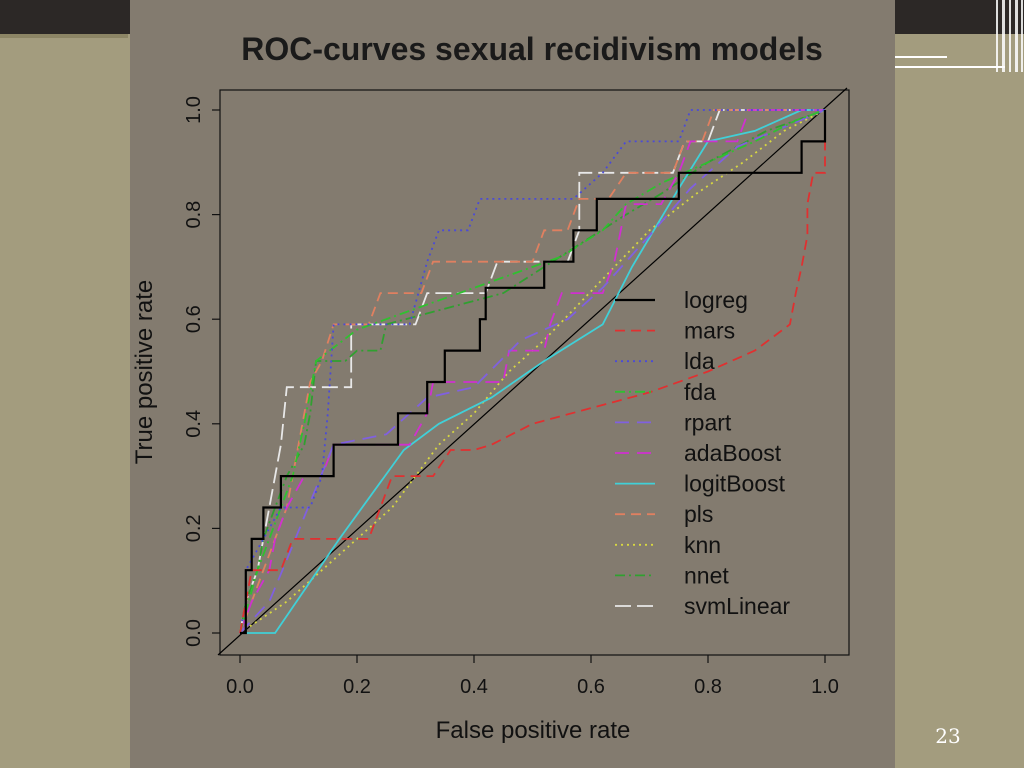 This screenshot has height=768, width=1024. What do you see at coordinates (708, 687) in the screenshot?
I see `x-tick-label: 0.8` at bounding box center [708, 687].